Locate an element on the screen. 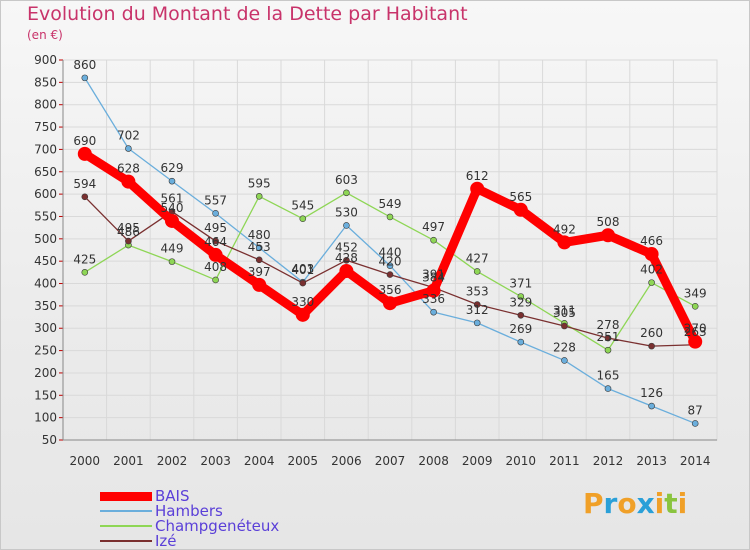 The height and width of the screenshot is (550, 750). y-tick-label: 650 is located at coordinates (45, 172).